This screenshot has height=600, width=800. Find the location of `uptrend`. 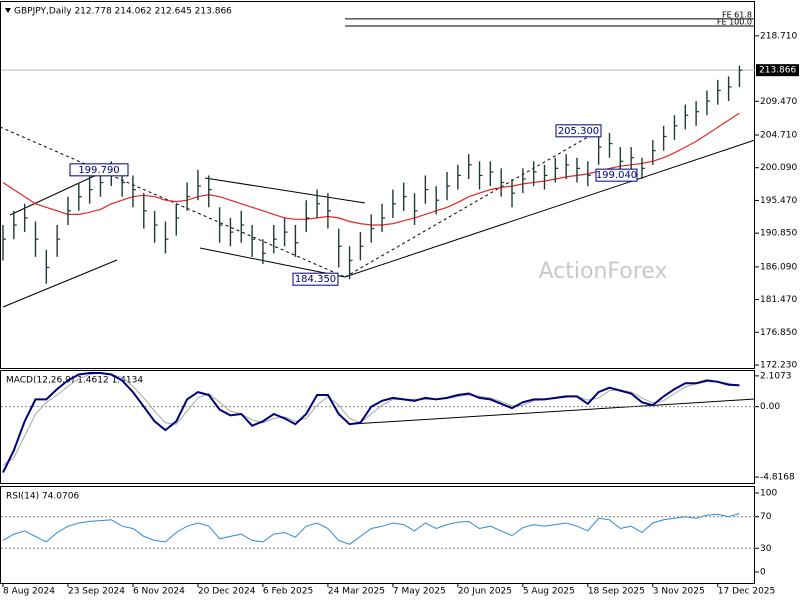

uptrend is located at coordinates (550, 208).